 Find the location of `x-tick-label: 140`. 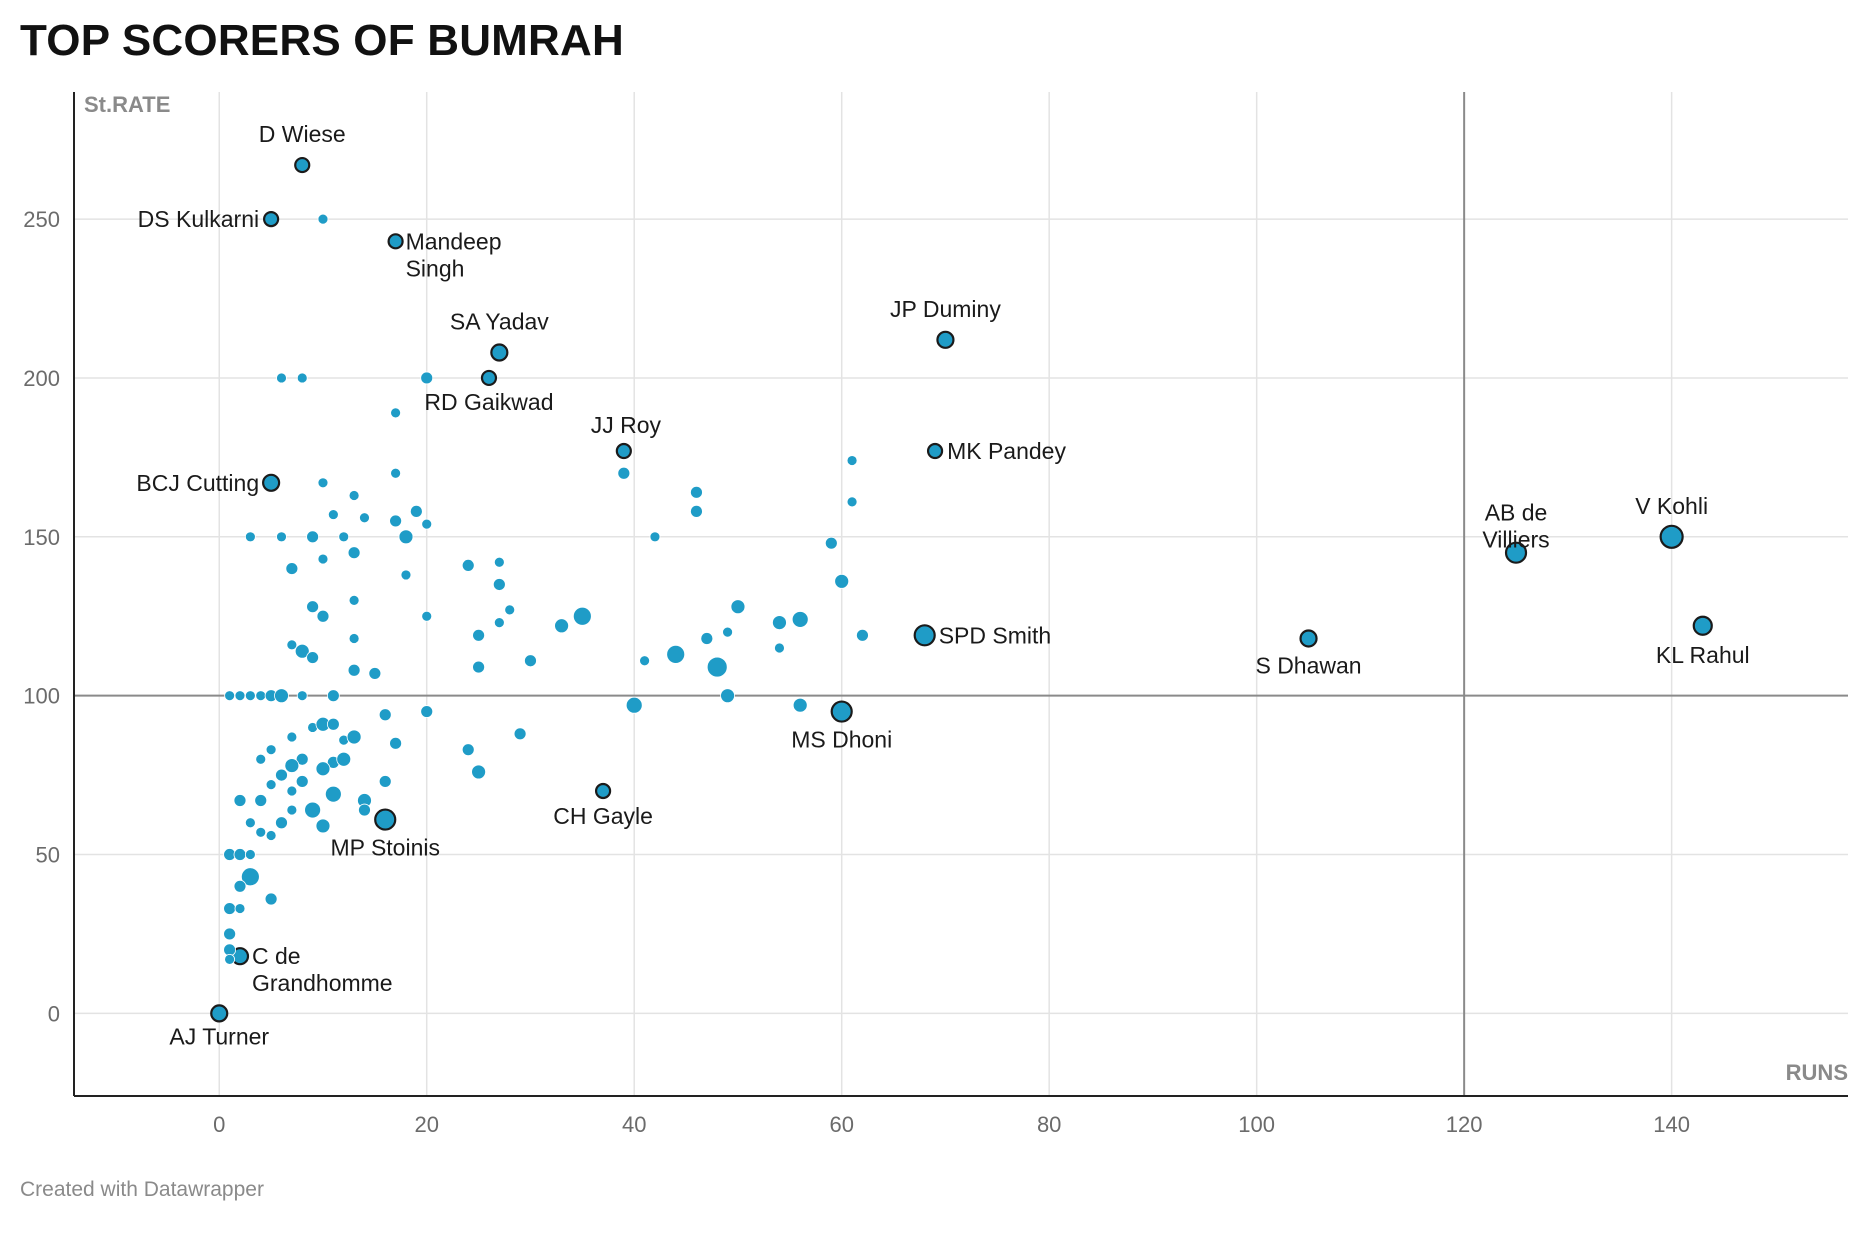

x-tick-label: 140 is located at coordinates (1671, 1124).